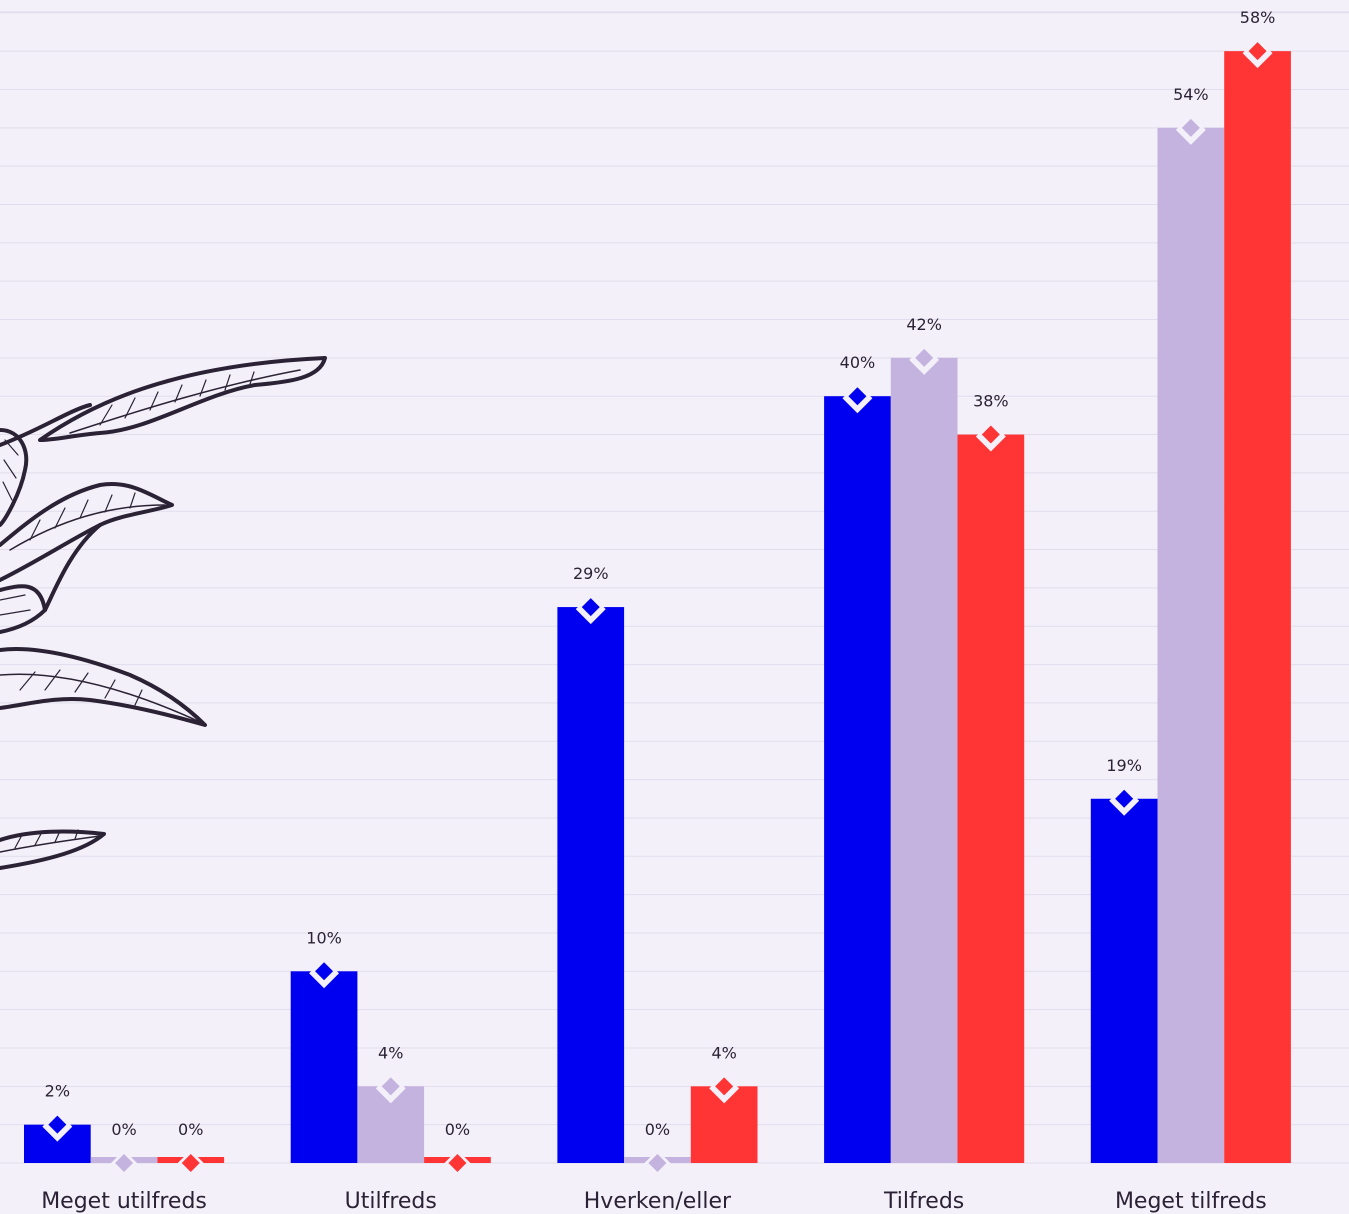 Image resolution: width=1349 pixels, height=1214 pixels. What do you see at coordinates (124, 1201) in the screenshot?
I see `category-label: Meget utilfreds` at bounding box center [124, 1201].